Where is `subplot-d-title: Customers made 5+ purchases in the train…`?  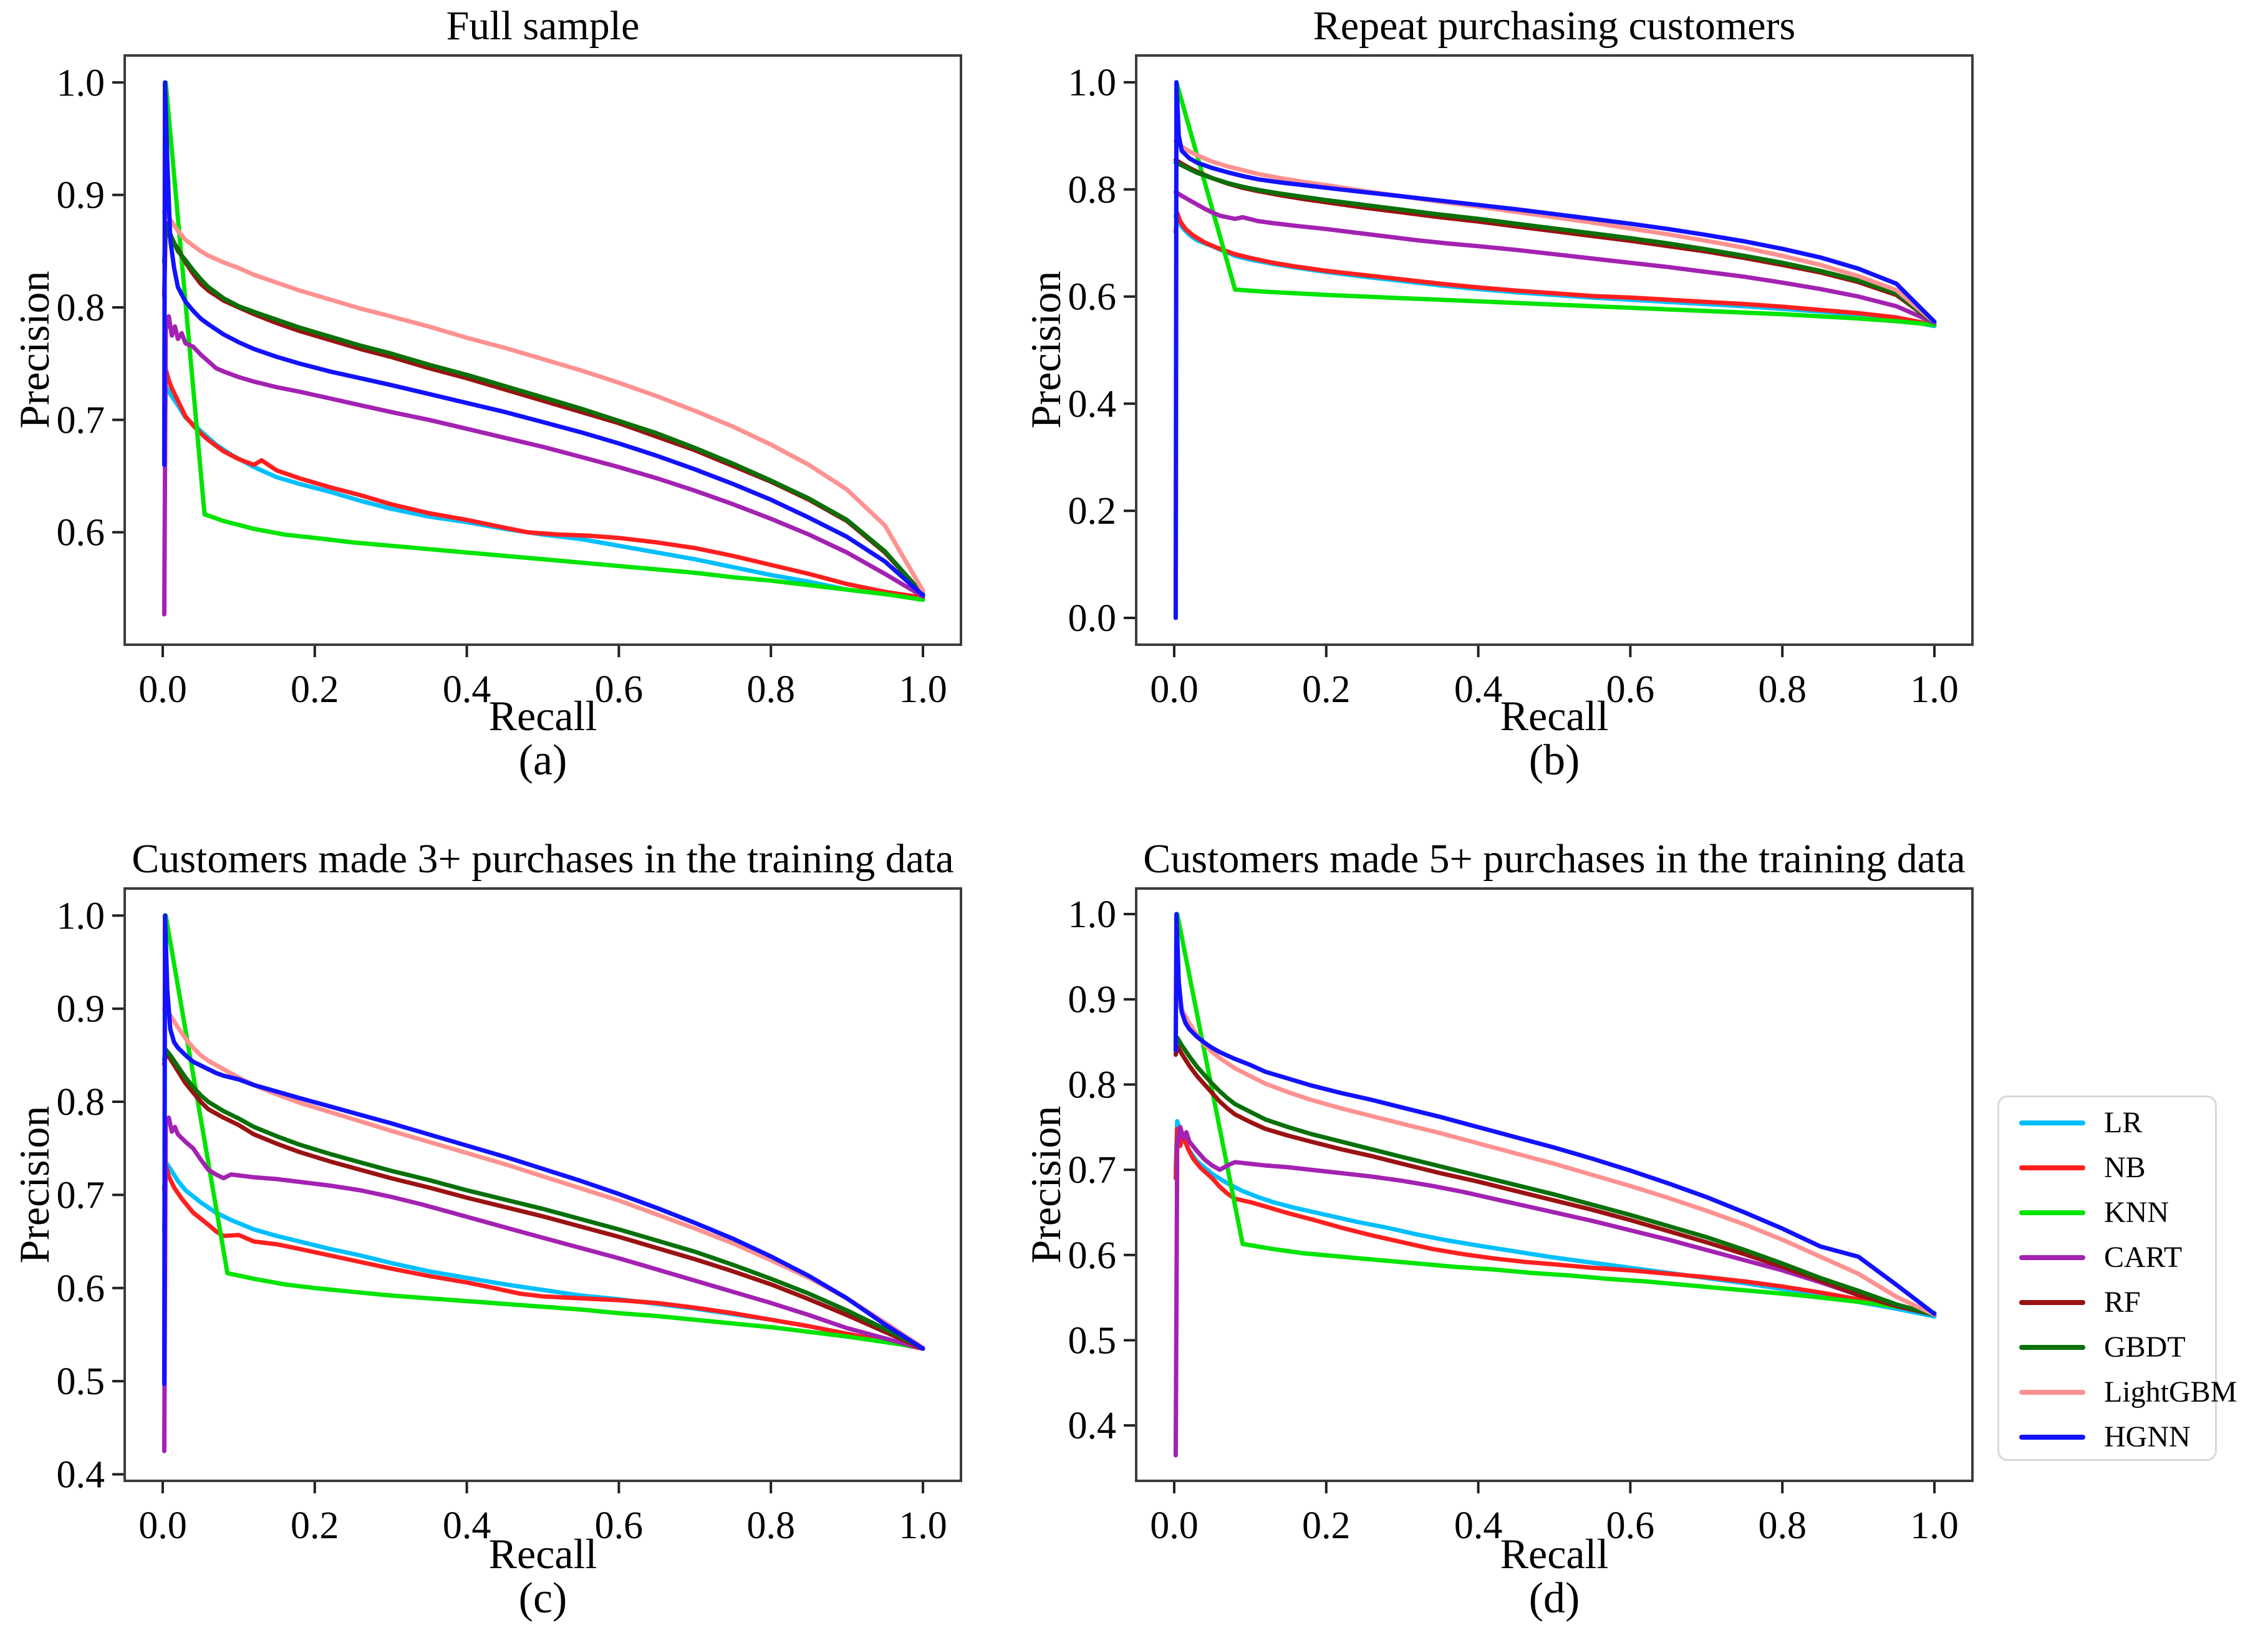
subplot-d-title: Customers made 5+ purchases in the train… is located at coordinates (1554, 859).